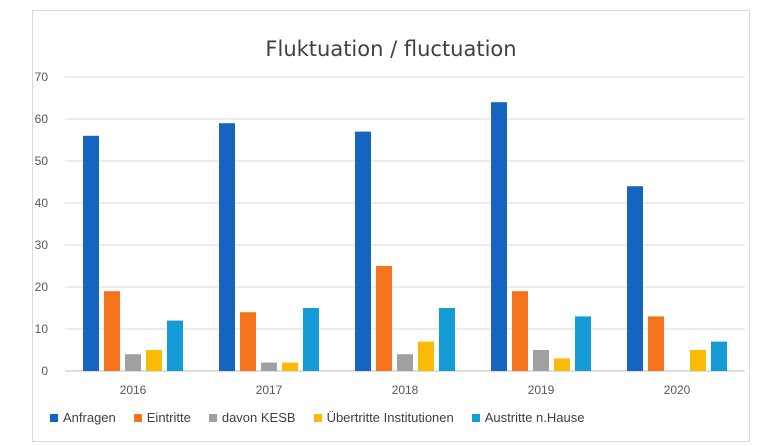 This screenshot has height=446, width=769. What do you see at coordinates (534, 417) in the screenshot?
I see `legend-label: Austritte n.Hause` at bounding box center [534, 417].